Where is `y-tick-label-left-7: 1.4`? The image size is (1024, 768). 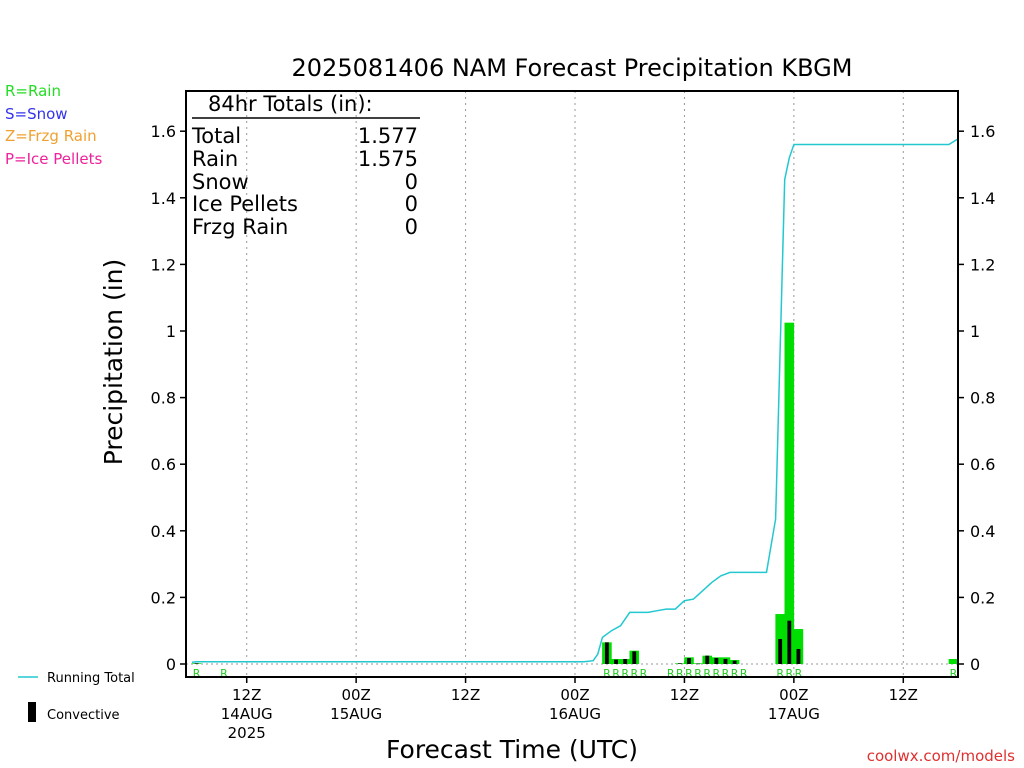 y-tick-label-left-7: 1.4 is located at coordinates (163, 198).